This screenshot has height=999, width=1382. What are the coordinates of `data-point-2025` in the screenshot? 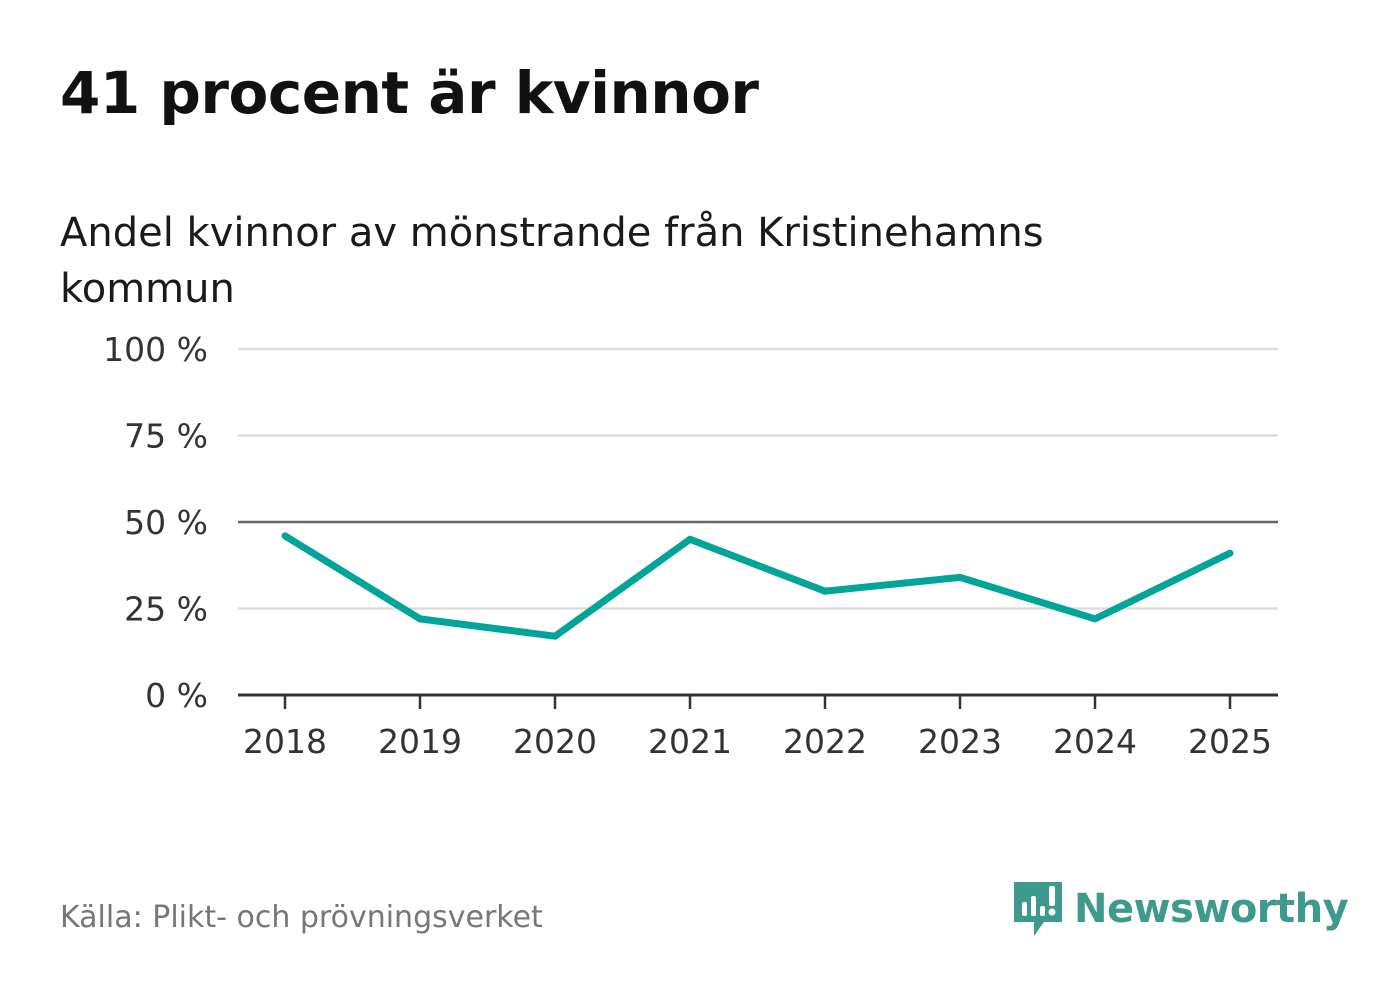 It's located at (1230, 553).